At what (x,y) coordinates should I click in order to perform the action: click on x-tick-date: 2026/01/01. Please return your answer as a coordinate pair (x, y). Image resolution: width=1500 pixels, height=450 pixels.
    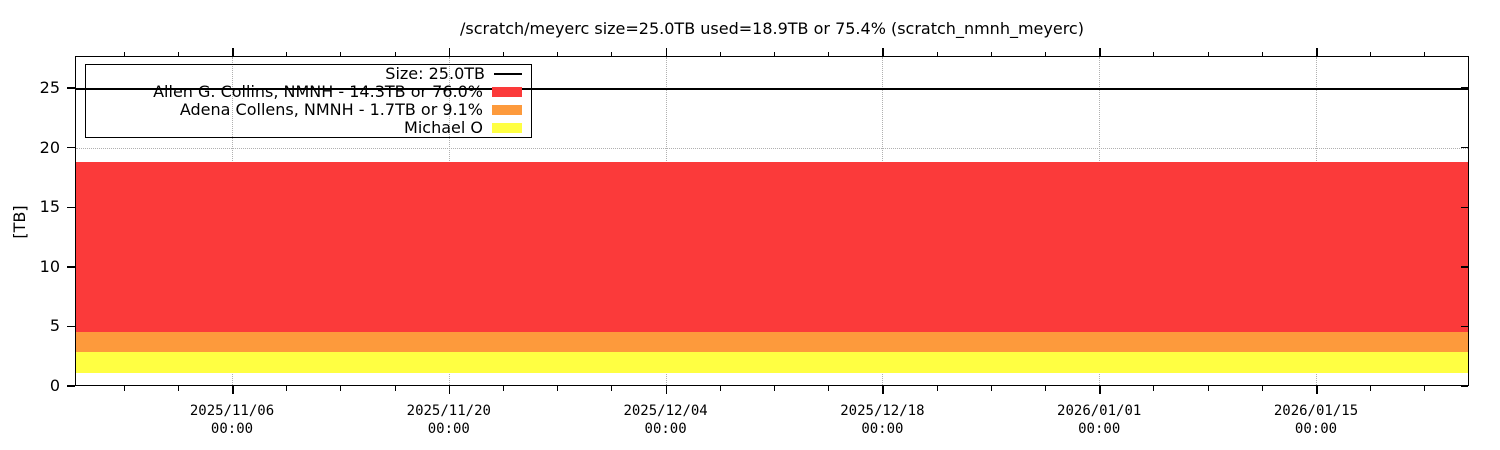
    Looking at the image, I should click on (1099, 411).